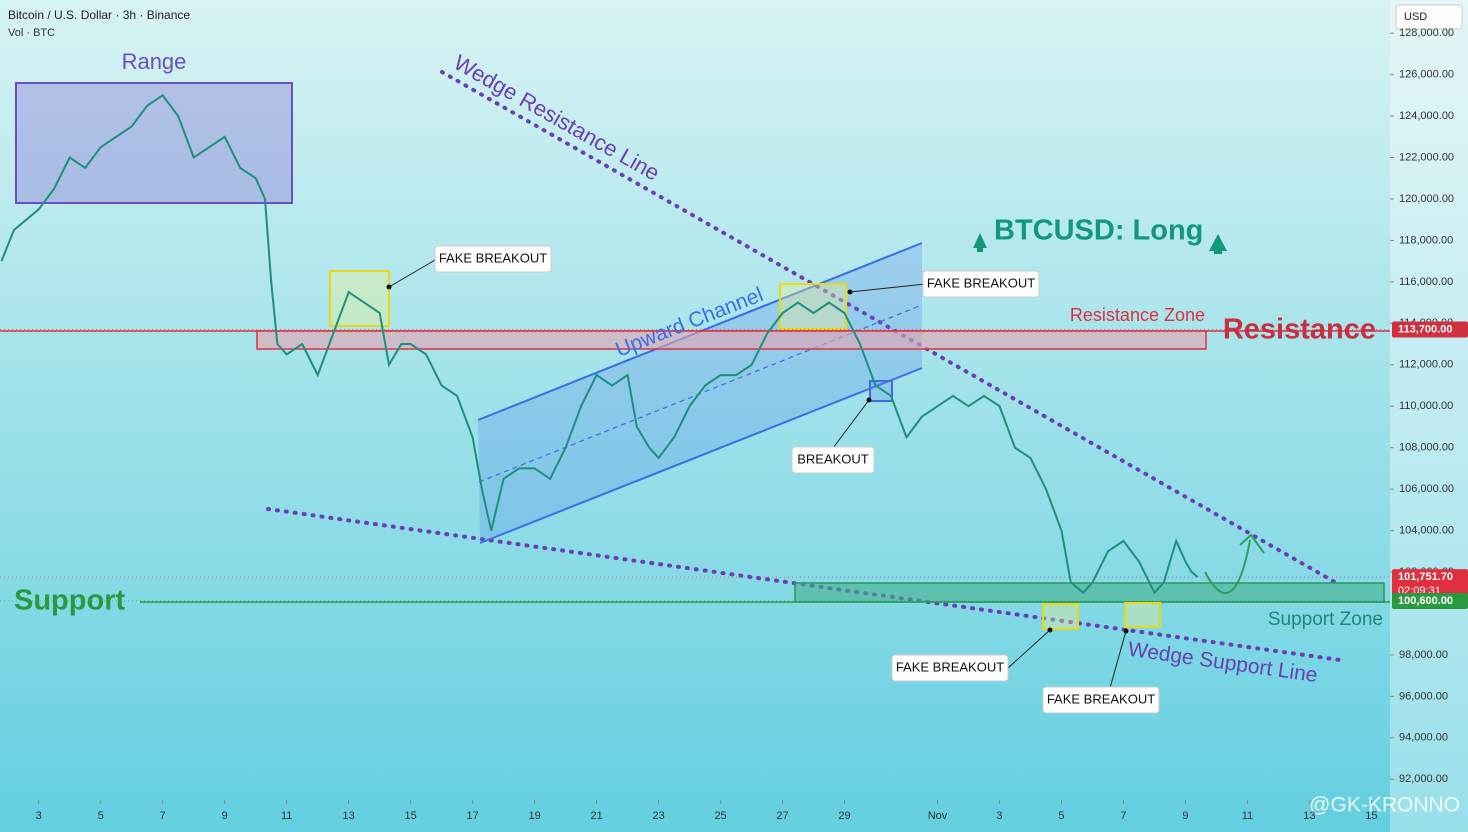  Describe the element at coordinates (1426, 75) in the screenshot. I see `y-tick-label: 126,000.00` at that location.